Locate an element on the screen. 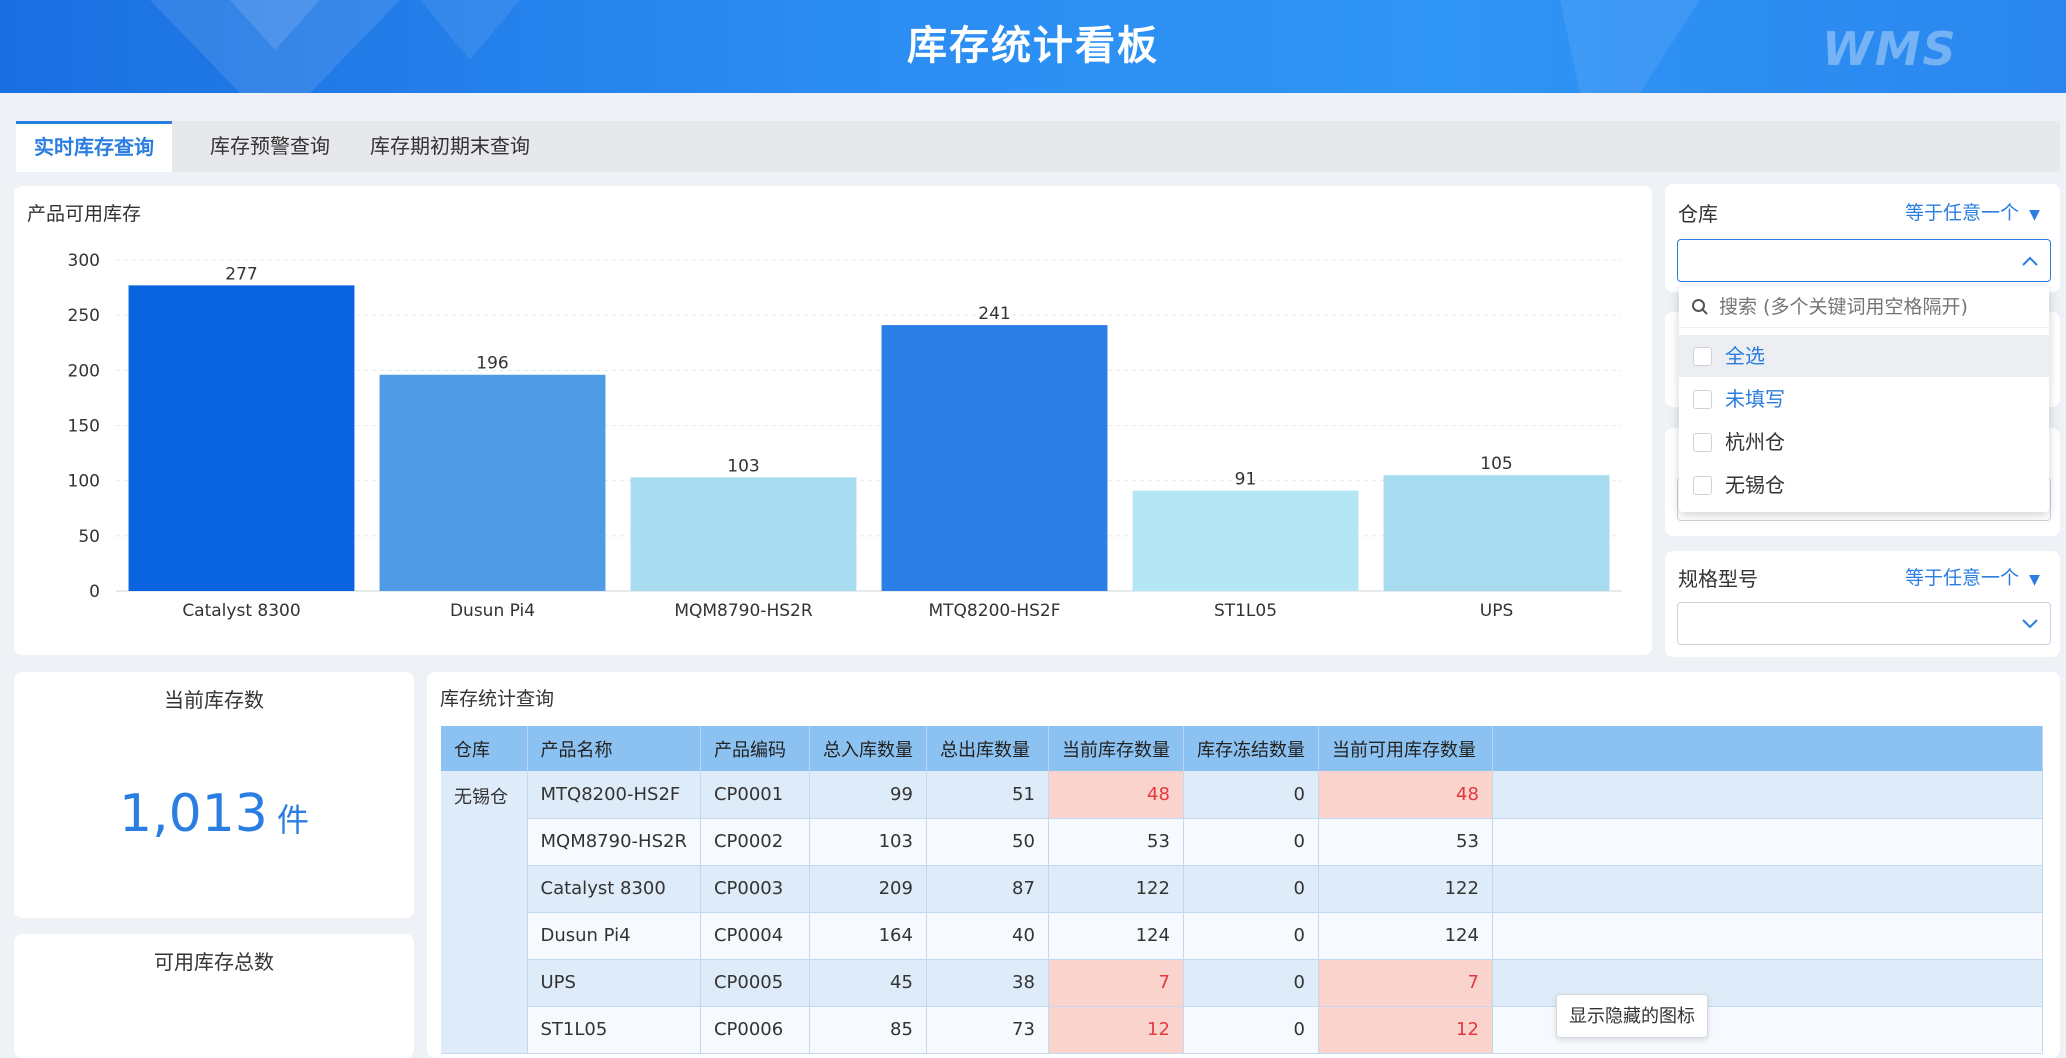 This screenshot has width=2066, height=1058. warehouse-filter-label: 仓库 is located at coordinates (1698, 214).